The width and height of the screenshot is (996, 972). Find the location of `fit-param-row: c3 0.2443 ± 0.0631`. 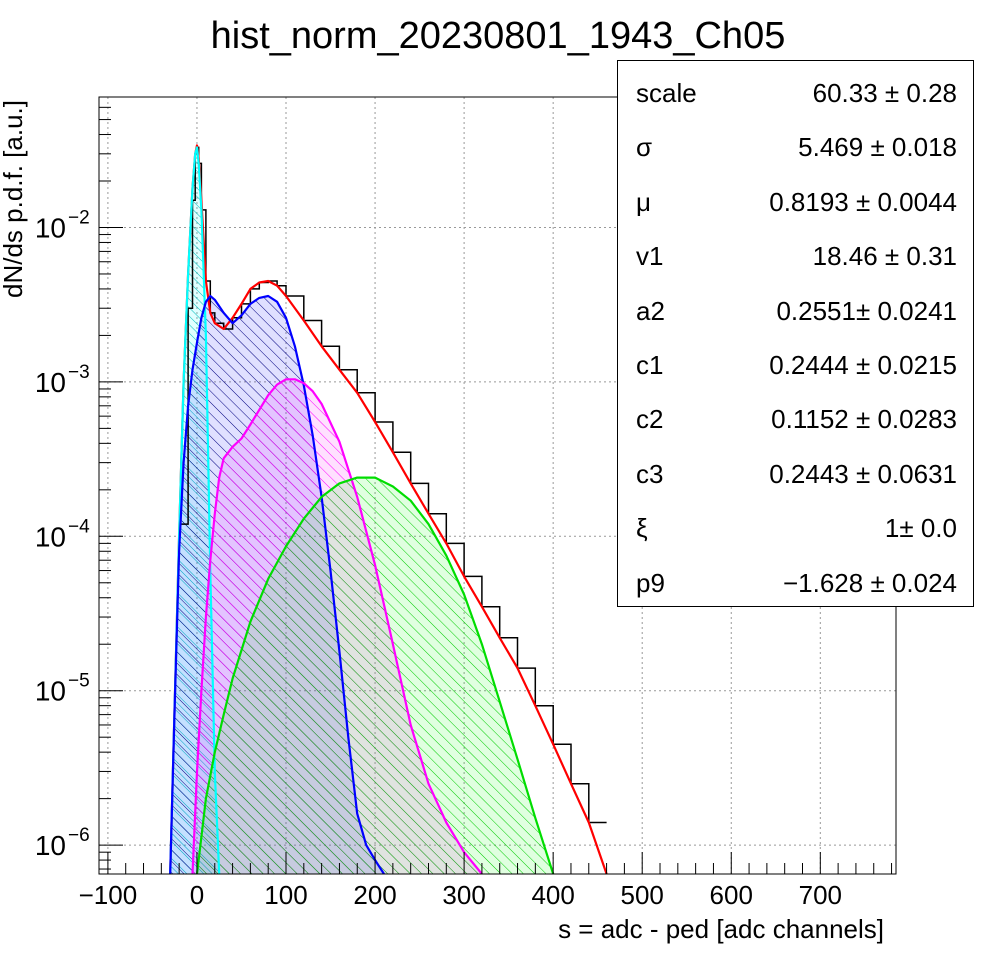

fit-param-row: c3 0.2443 ± 0.0631 is located at coordinates (795, 472).